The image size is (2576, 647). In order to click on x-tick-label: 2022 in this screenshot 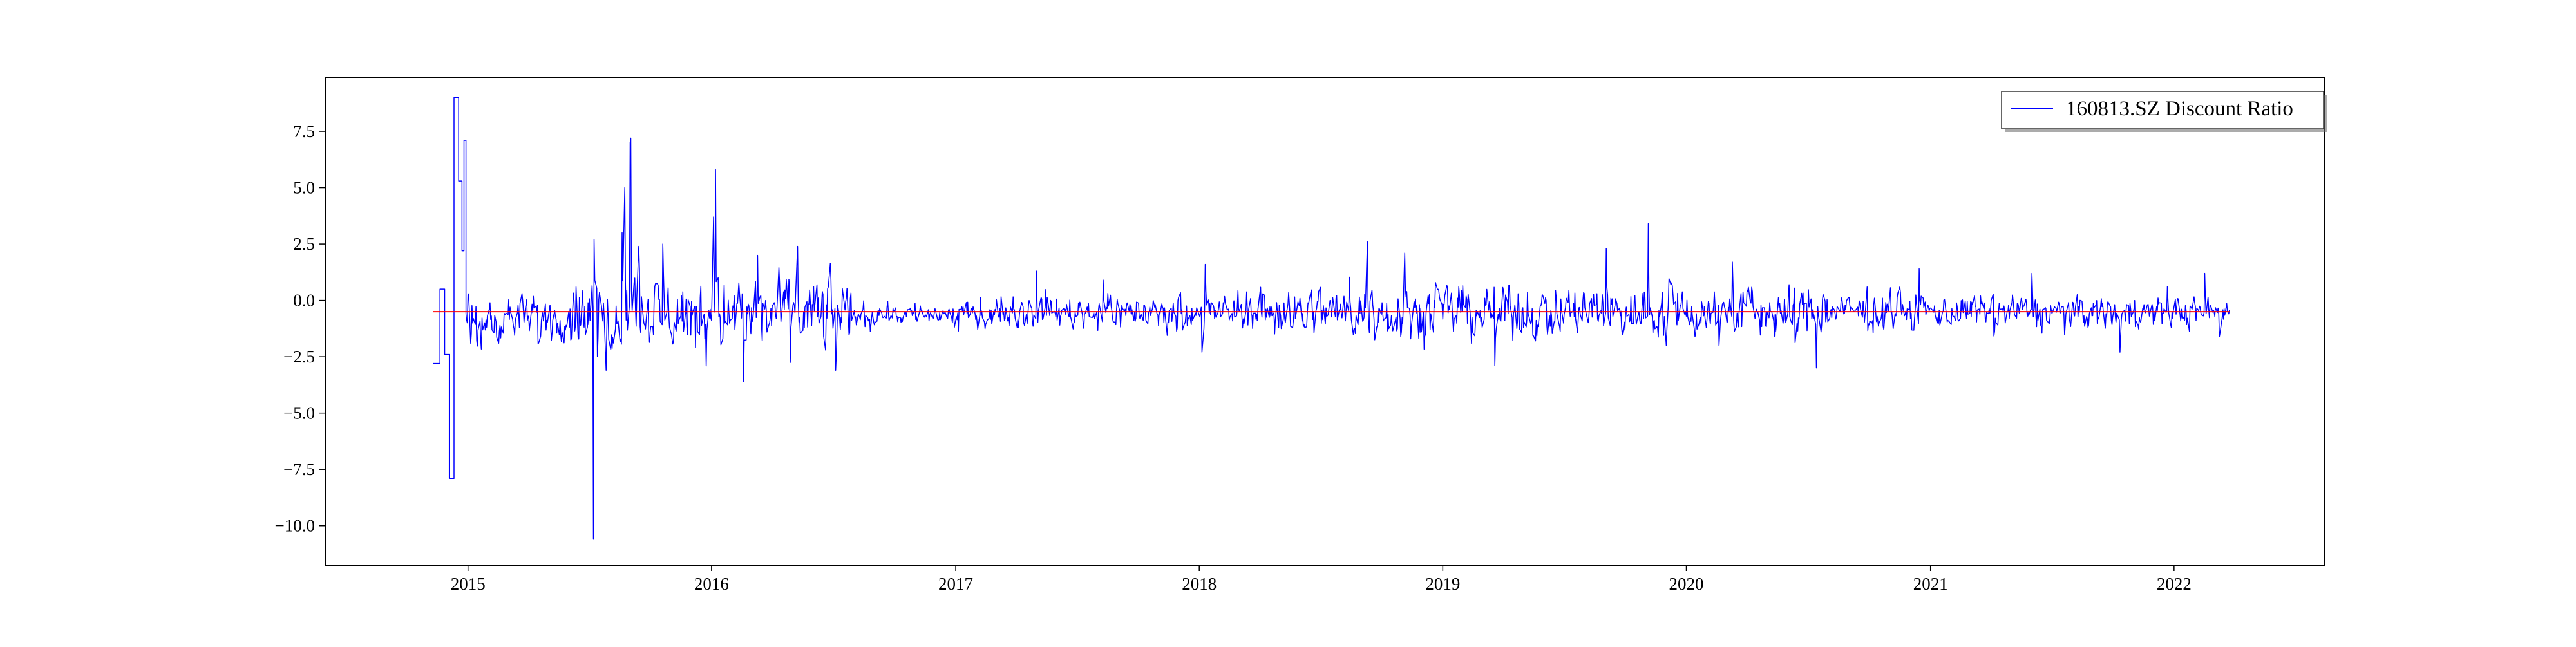, I will do `click(2174, 584)`.